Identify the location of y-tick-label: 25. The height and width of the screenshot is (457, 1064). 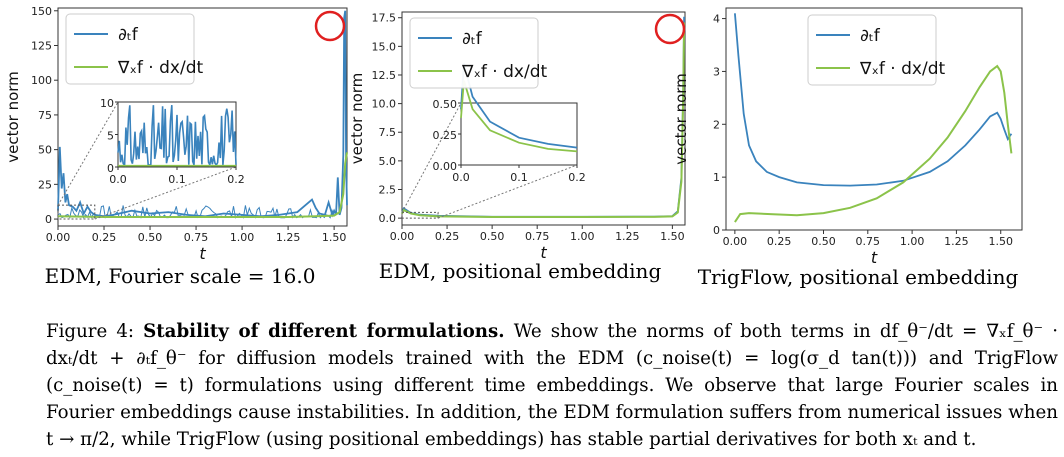
(45, 184).